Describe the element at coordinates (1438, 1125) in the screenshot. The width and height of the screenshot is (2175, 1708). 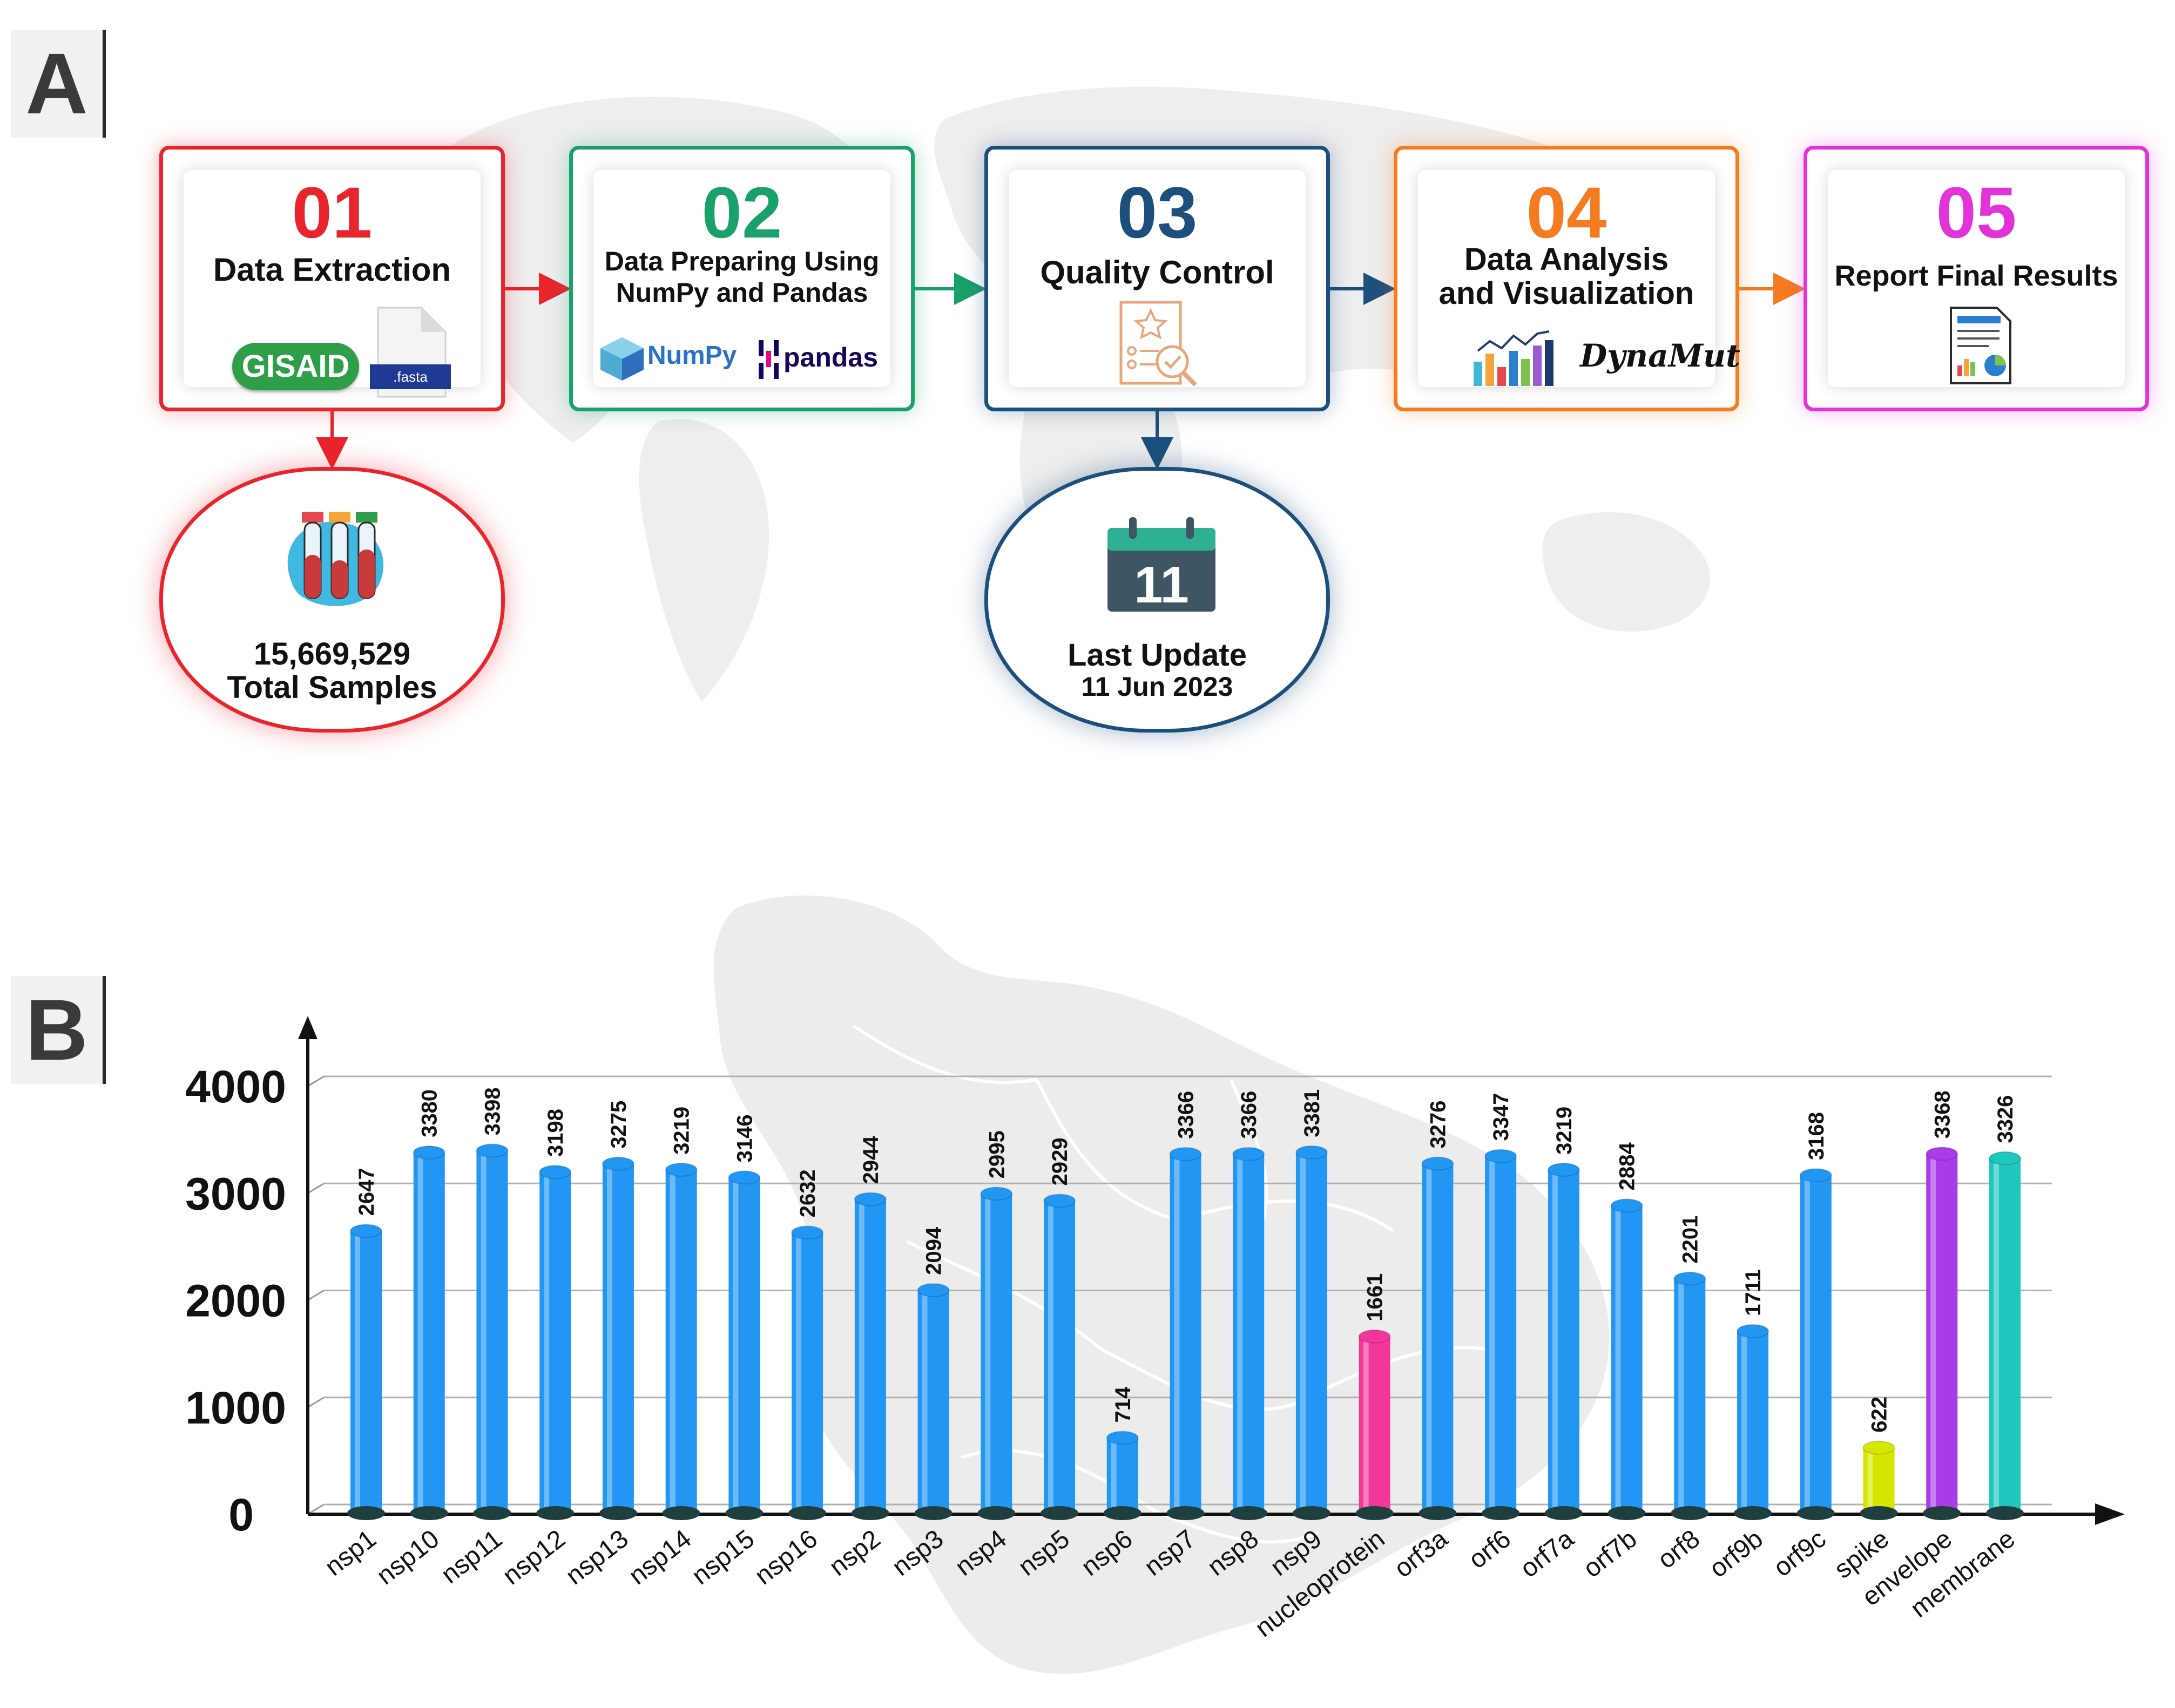
I see `bar-value-label: 3276` at that location.